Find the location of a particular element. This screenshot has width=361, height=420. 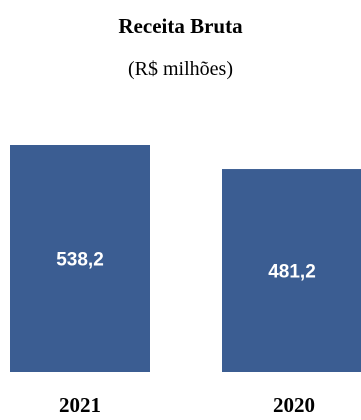

bar-value-label-2020: 481,2 is located at coordinates (292, 272).